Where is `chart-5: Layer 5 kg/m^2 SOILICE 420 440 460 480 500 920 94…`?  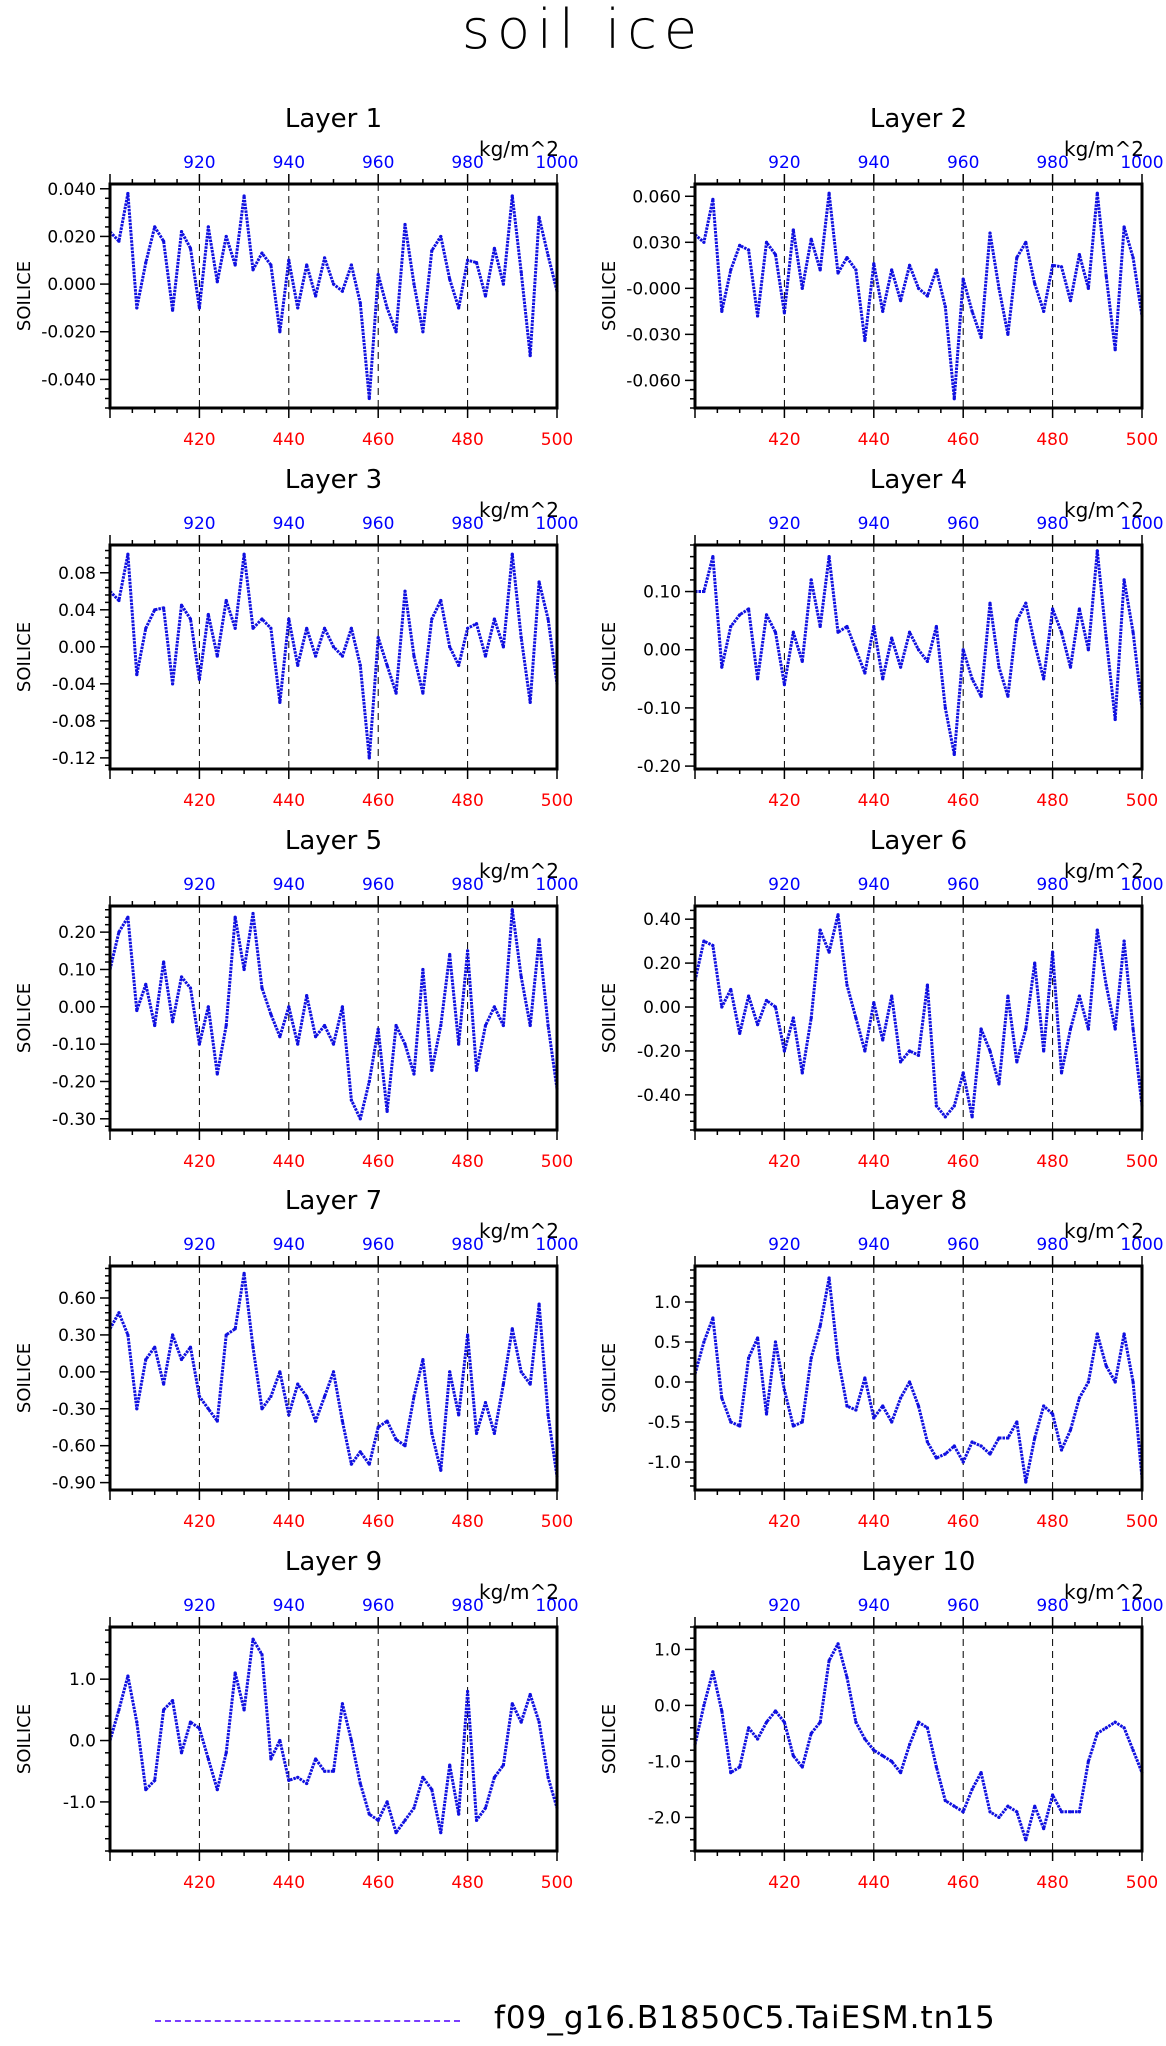
chart-5: Layer 5 kg/m^2 SOILICE 420 440 460 480 500 920 94… is located at coordinates (296, 999).